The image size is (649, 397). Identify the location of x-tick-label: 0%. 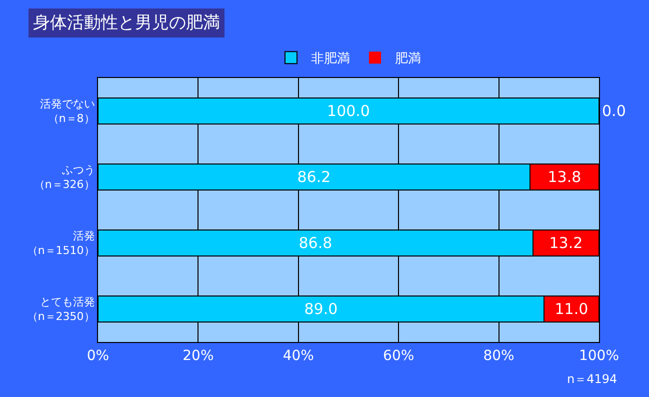
(98, 356).